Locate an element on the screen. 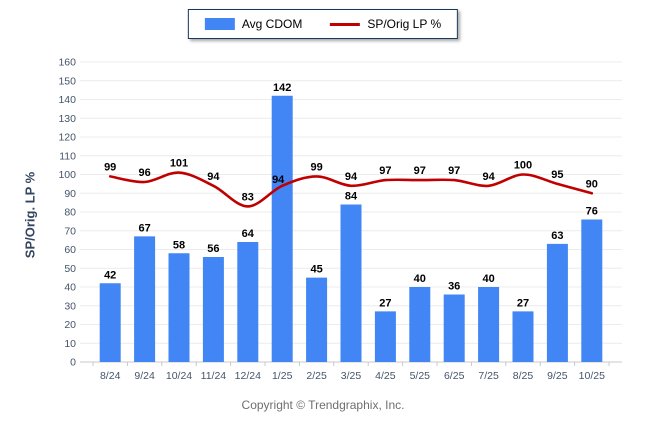  trend-line is located at coordinates (351, 189).